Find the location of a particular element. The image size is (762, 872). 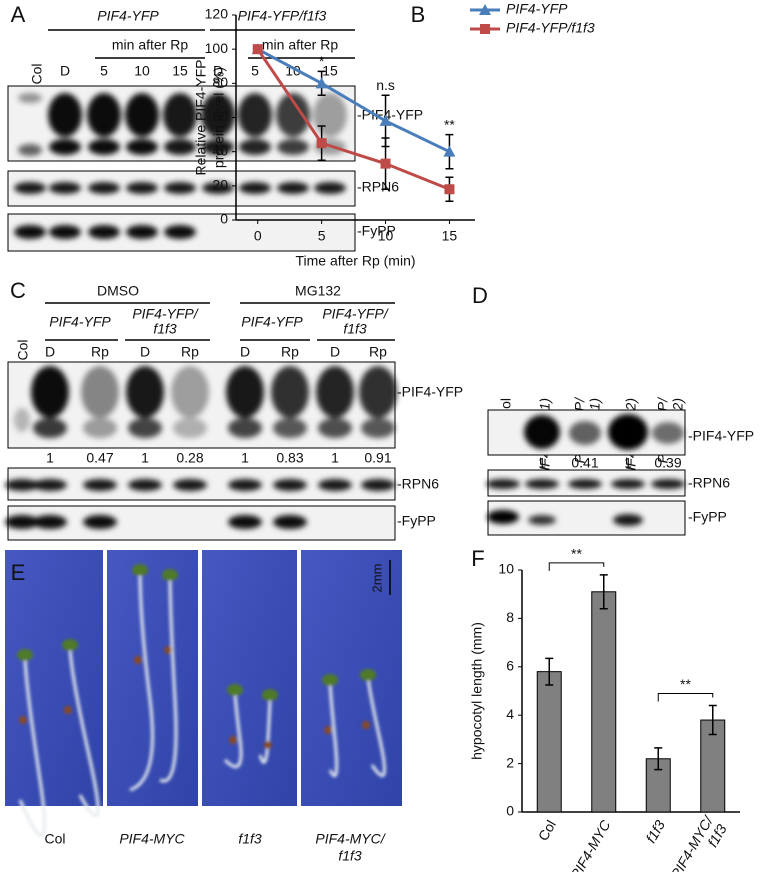

photo-label: PIF4-MYC is located at coordinates (152, 839).